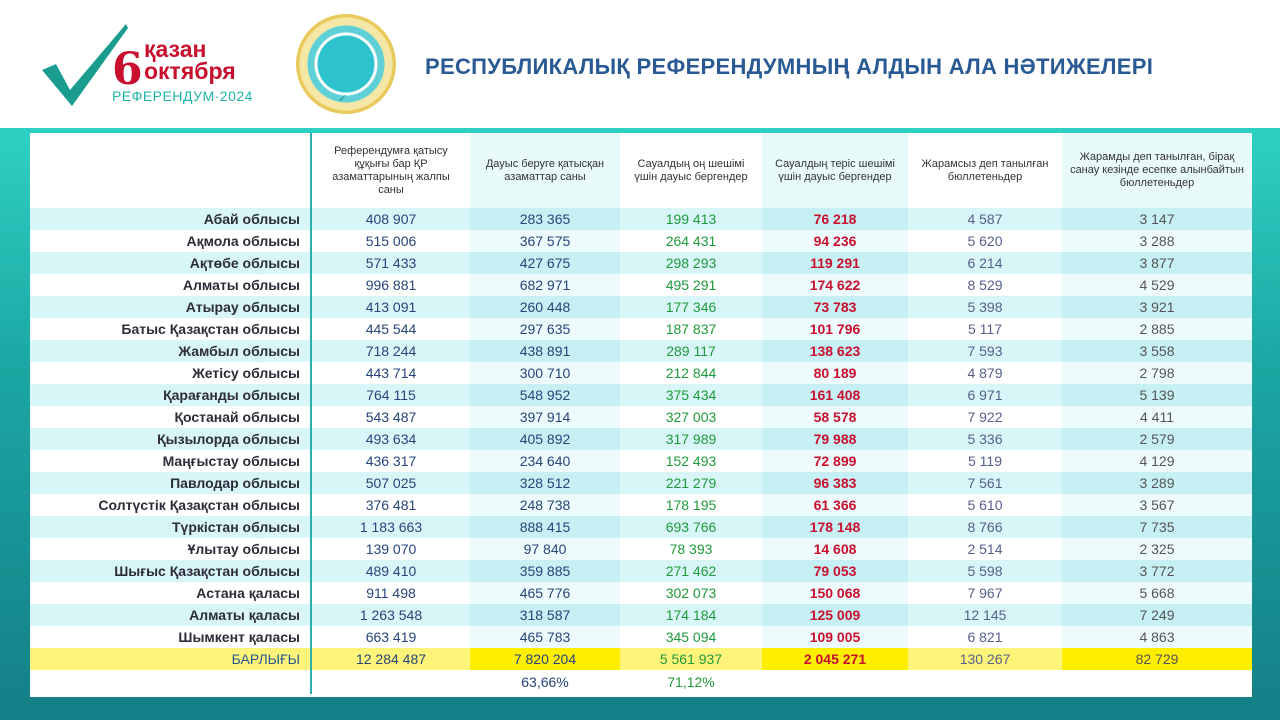 Image resolution: width=1280 pixels, height=720 pixels. What do you see at coordinates (390, 527) in the screenshot?
I see `cell-value: 1 183 663` at bounding box center [390, 527].